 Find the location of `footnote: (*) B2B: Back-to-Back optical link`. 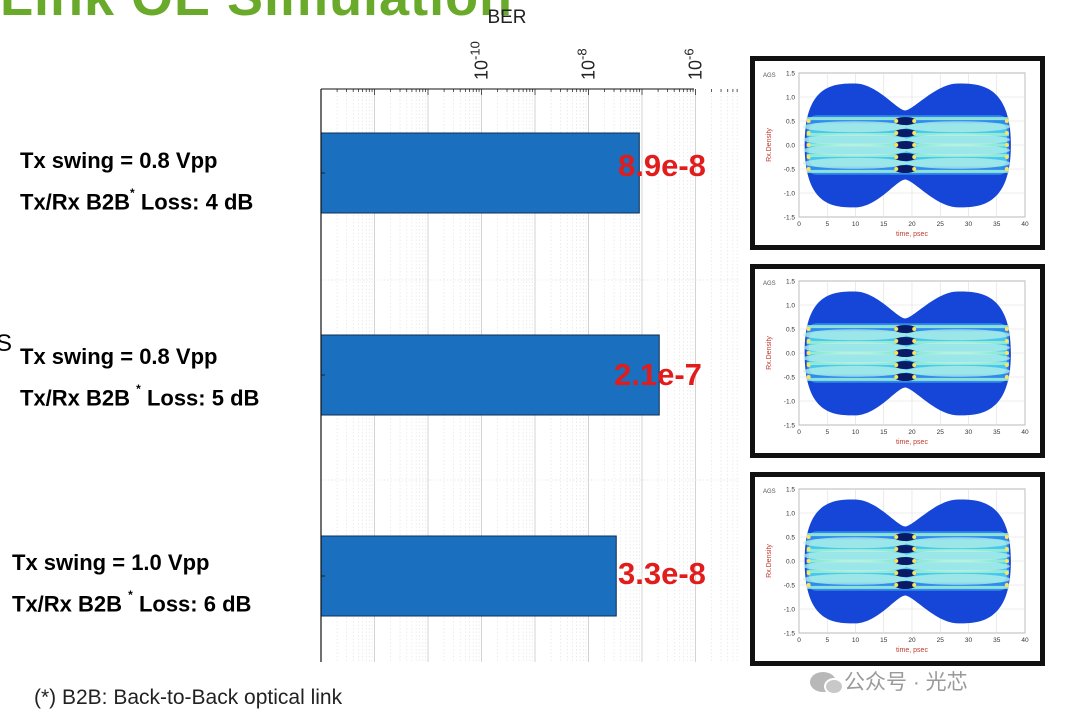

footnote: (*) B2B: Back-to-Back optical link is located at coordinates (188, 697).